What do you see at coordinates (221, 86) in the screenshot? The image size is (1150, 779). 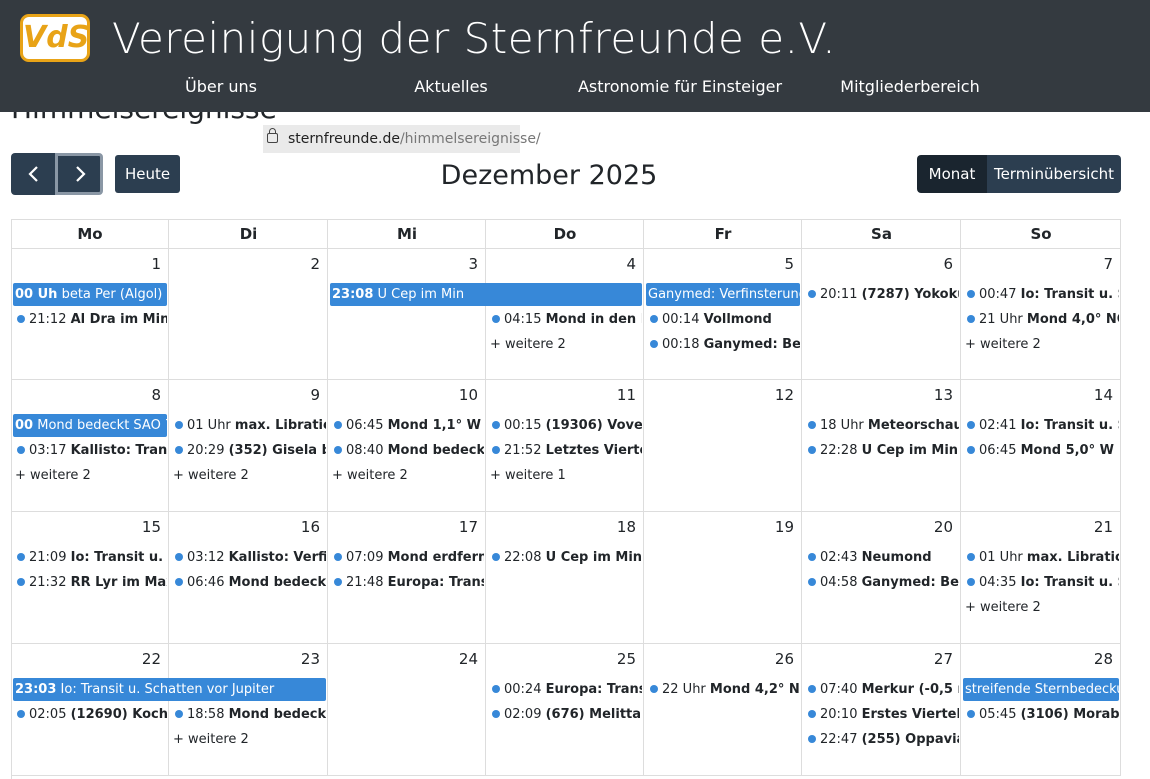 I see `nav-link: Über uns` at bounding box center [221, 86].